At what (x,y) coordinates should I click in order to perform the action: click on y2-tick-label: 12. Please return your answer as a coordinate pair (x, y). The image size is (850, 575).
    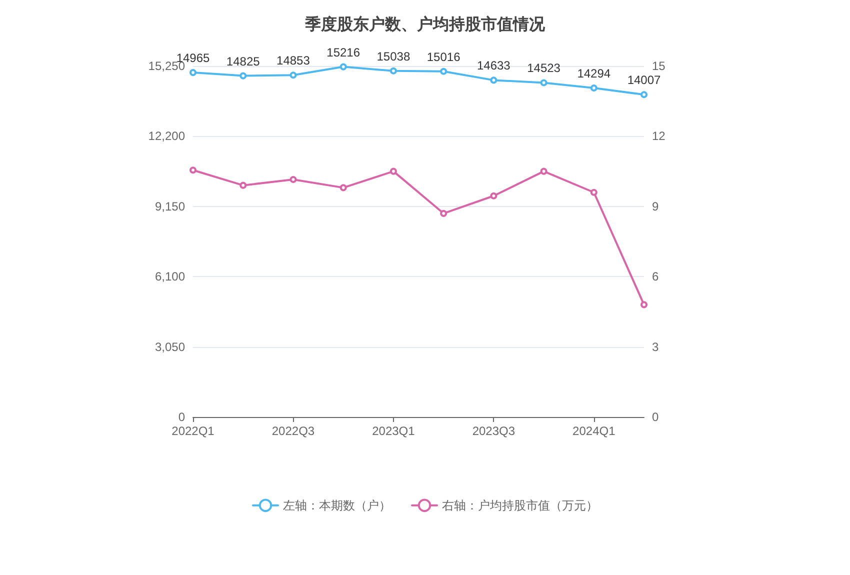
    Looking at the image, I should click on (659, 136).